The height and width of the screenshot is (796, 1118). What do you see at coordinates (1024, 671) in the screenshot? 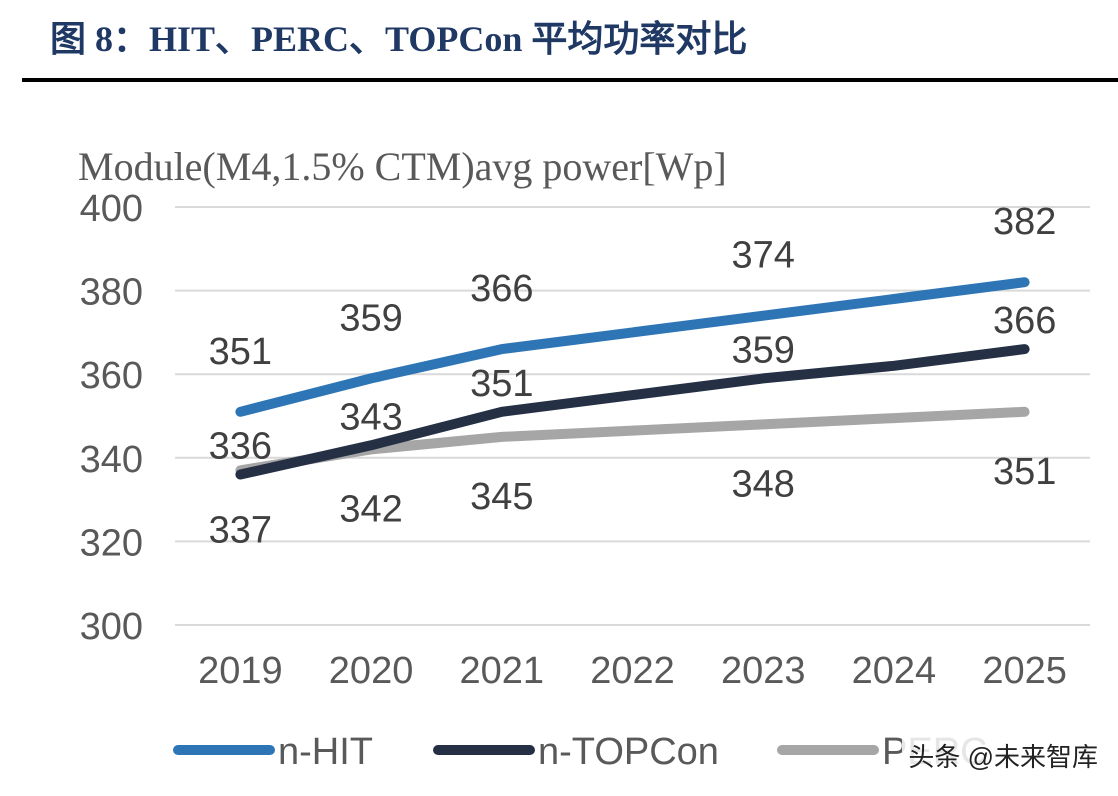
I see `x-tick-label: 2025` at bounding box center [1024, 671].